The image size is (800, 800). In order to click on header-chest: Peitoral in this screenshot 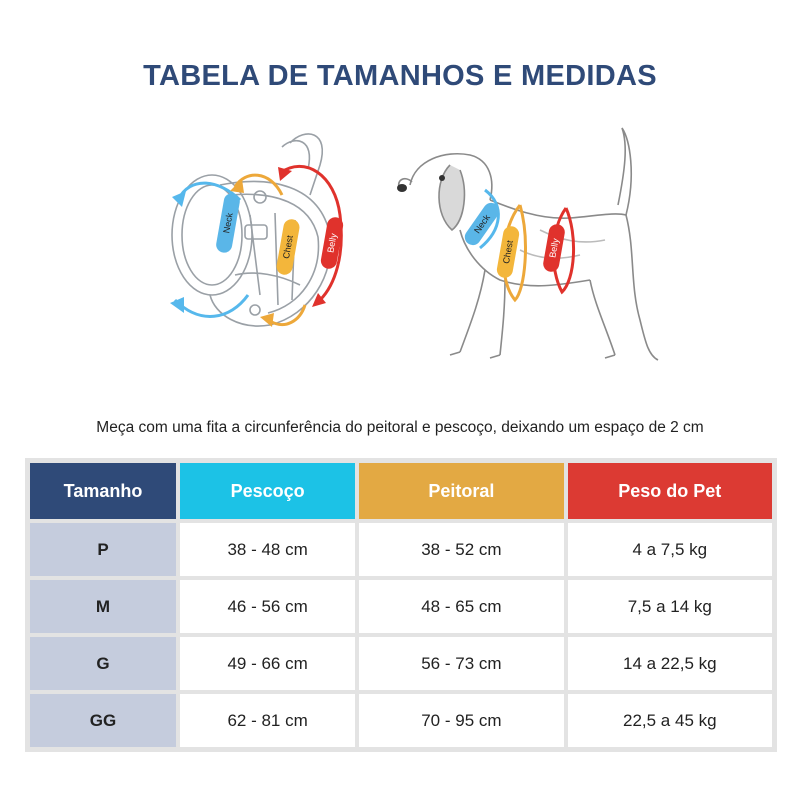, I will do `click(461, 491)`.